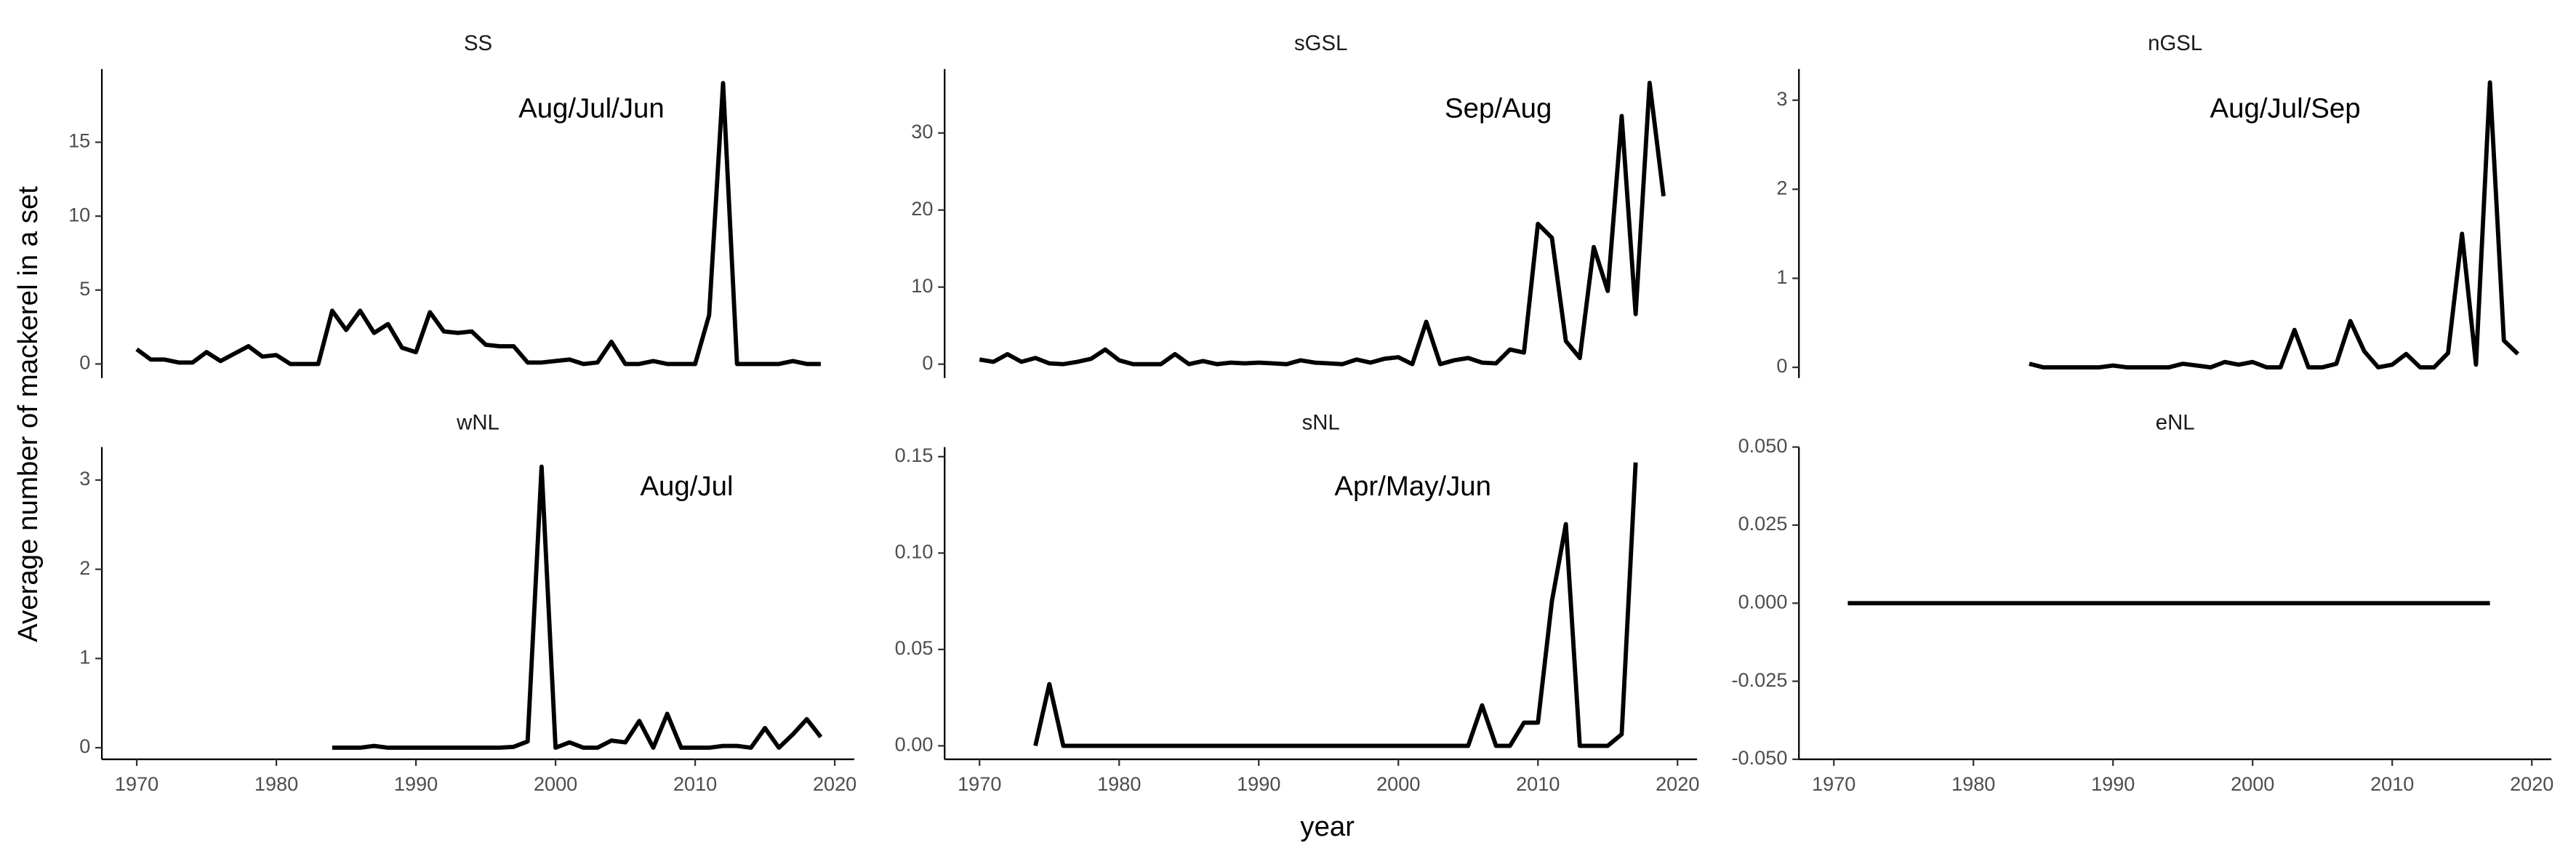  I want to click on y-tick-label: -0.050, so click(1760, 757).